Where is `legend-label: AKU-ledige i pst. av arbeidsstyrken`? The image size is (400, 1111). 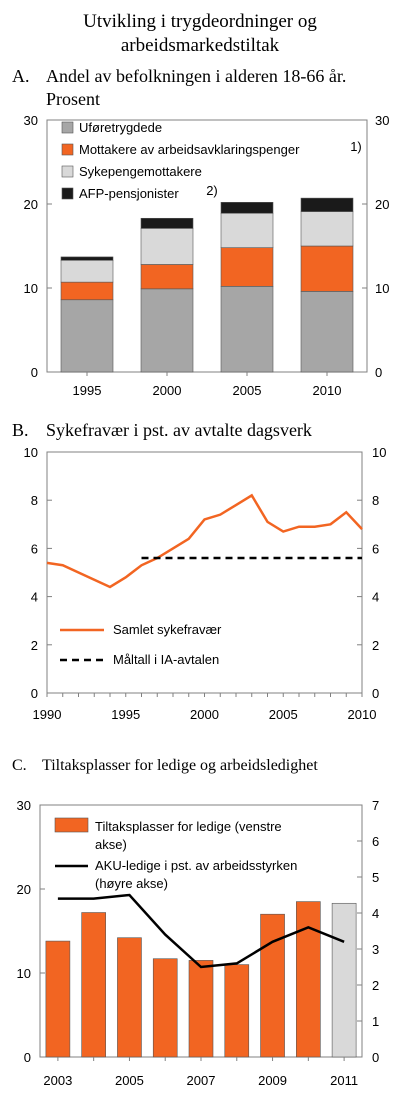 legend-label: AKU-ledige i pst. av arbeidsstyrken is located at coordinates (196, 865).